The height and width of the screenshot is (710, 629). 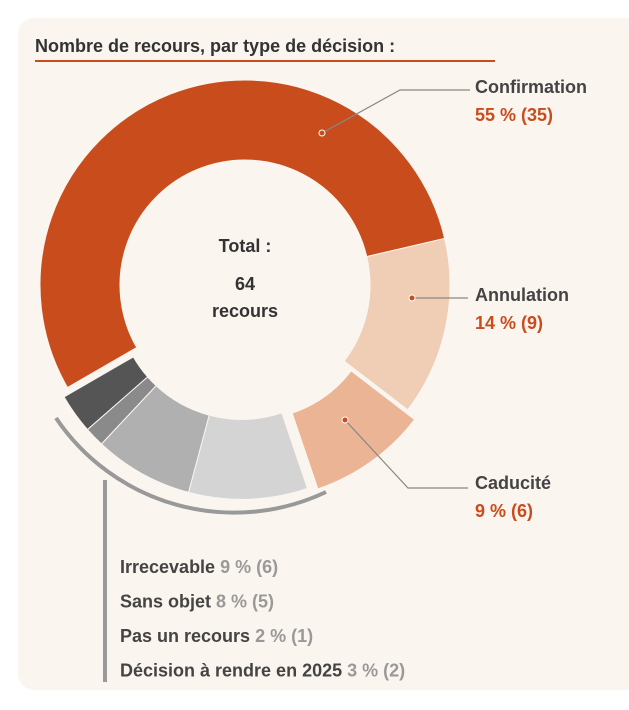 I want to click on legend-name: Décision à rendre en 2025, so click(x=231, y=670).